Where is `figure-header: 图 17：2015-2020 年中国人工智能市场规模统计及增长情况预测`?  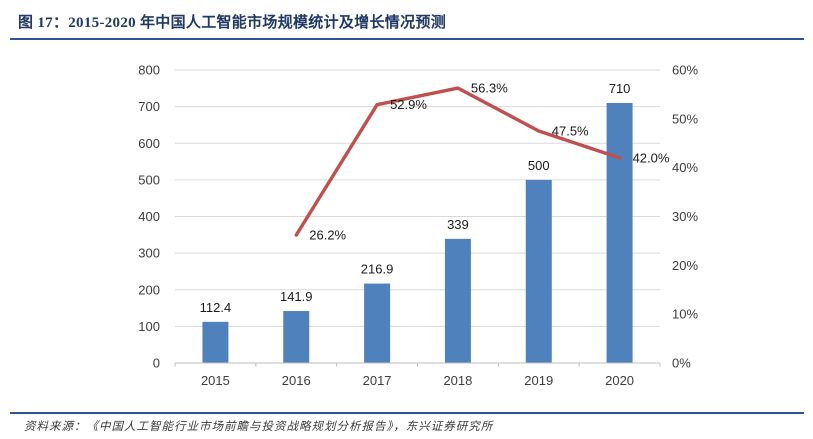 figure-header: 图 17：2015-2020 年中国人工智能市场规模统计及增长情况预测 is located at coordinates (407, 24).